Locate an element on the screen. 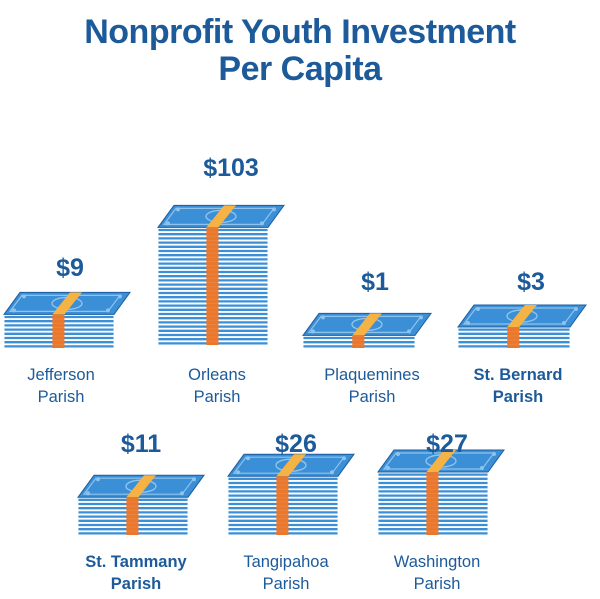  money-stack-washington is located at coordinates (441, 492).